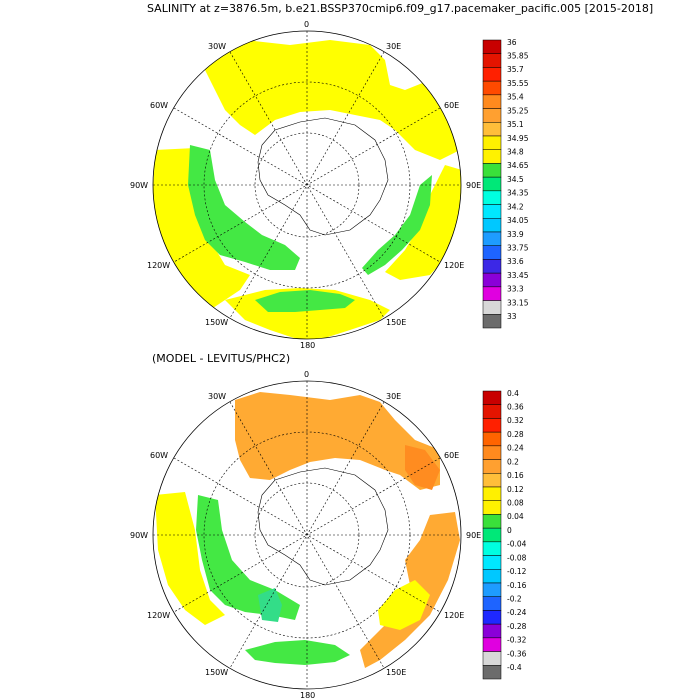 The width and height of the screenshot is (700, 700). What do you see at coordinates (517, 612) in the screenshot?
I see `bottom-colorbar-tick-label: -0.24` at bounding box center [517, 612].